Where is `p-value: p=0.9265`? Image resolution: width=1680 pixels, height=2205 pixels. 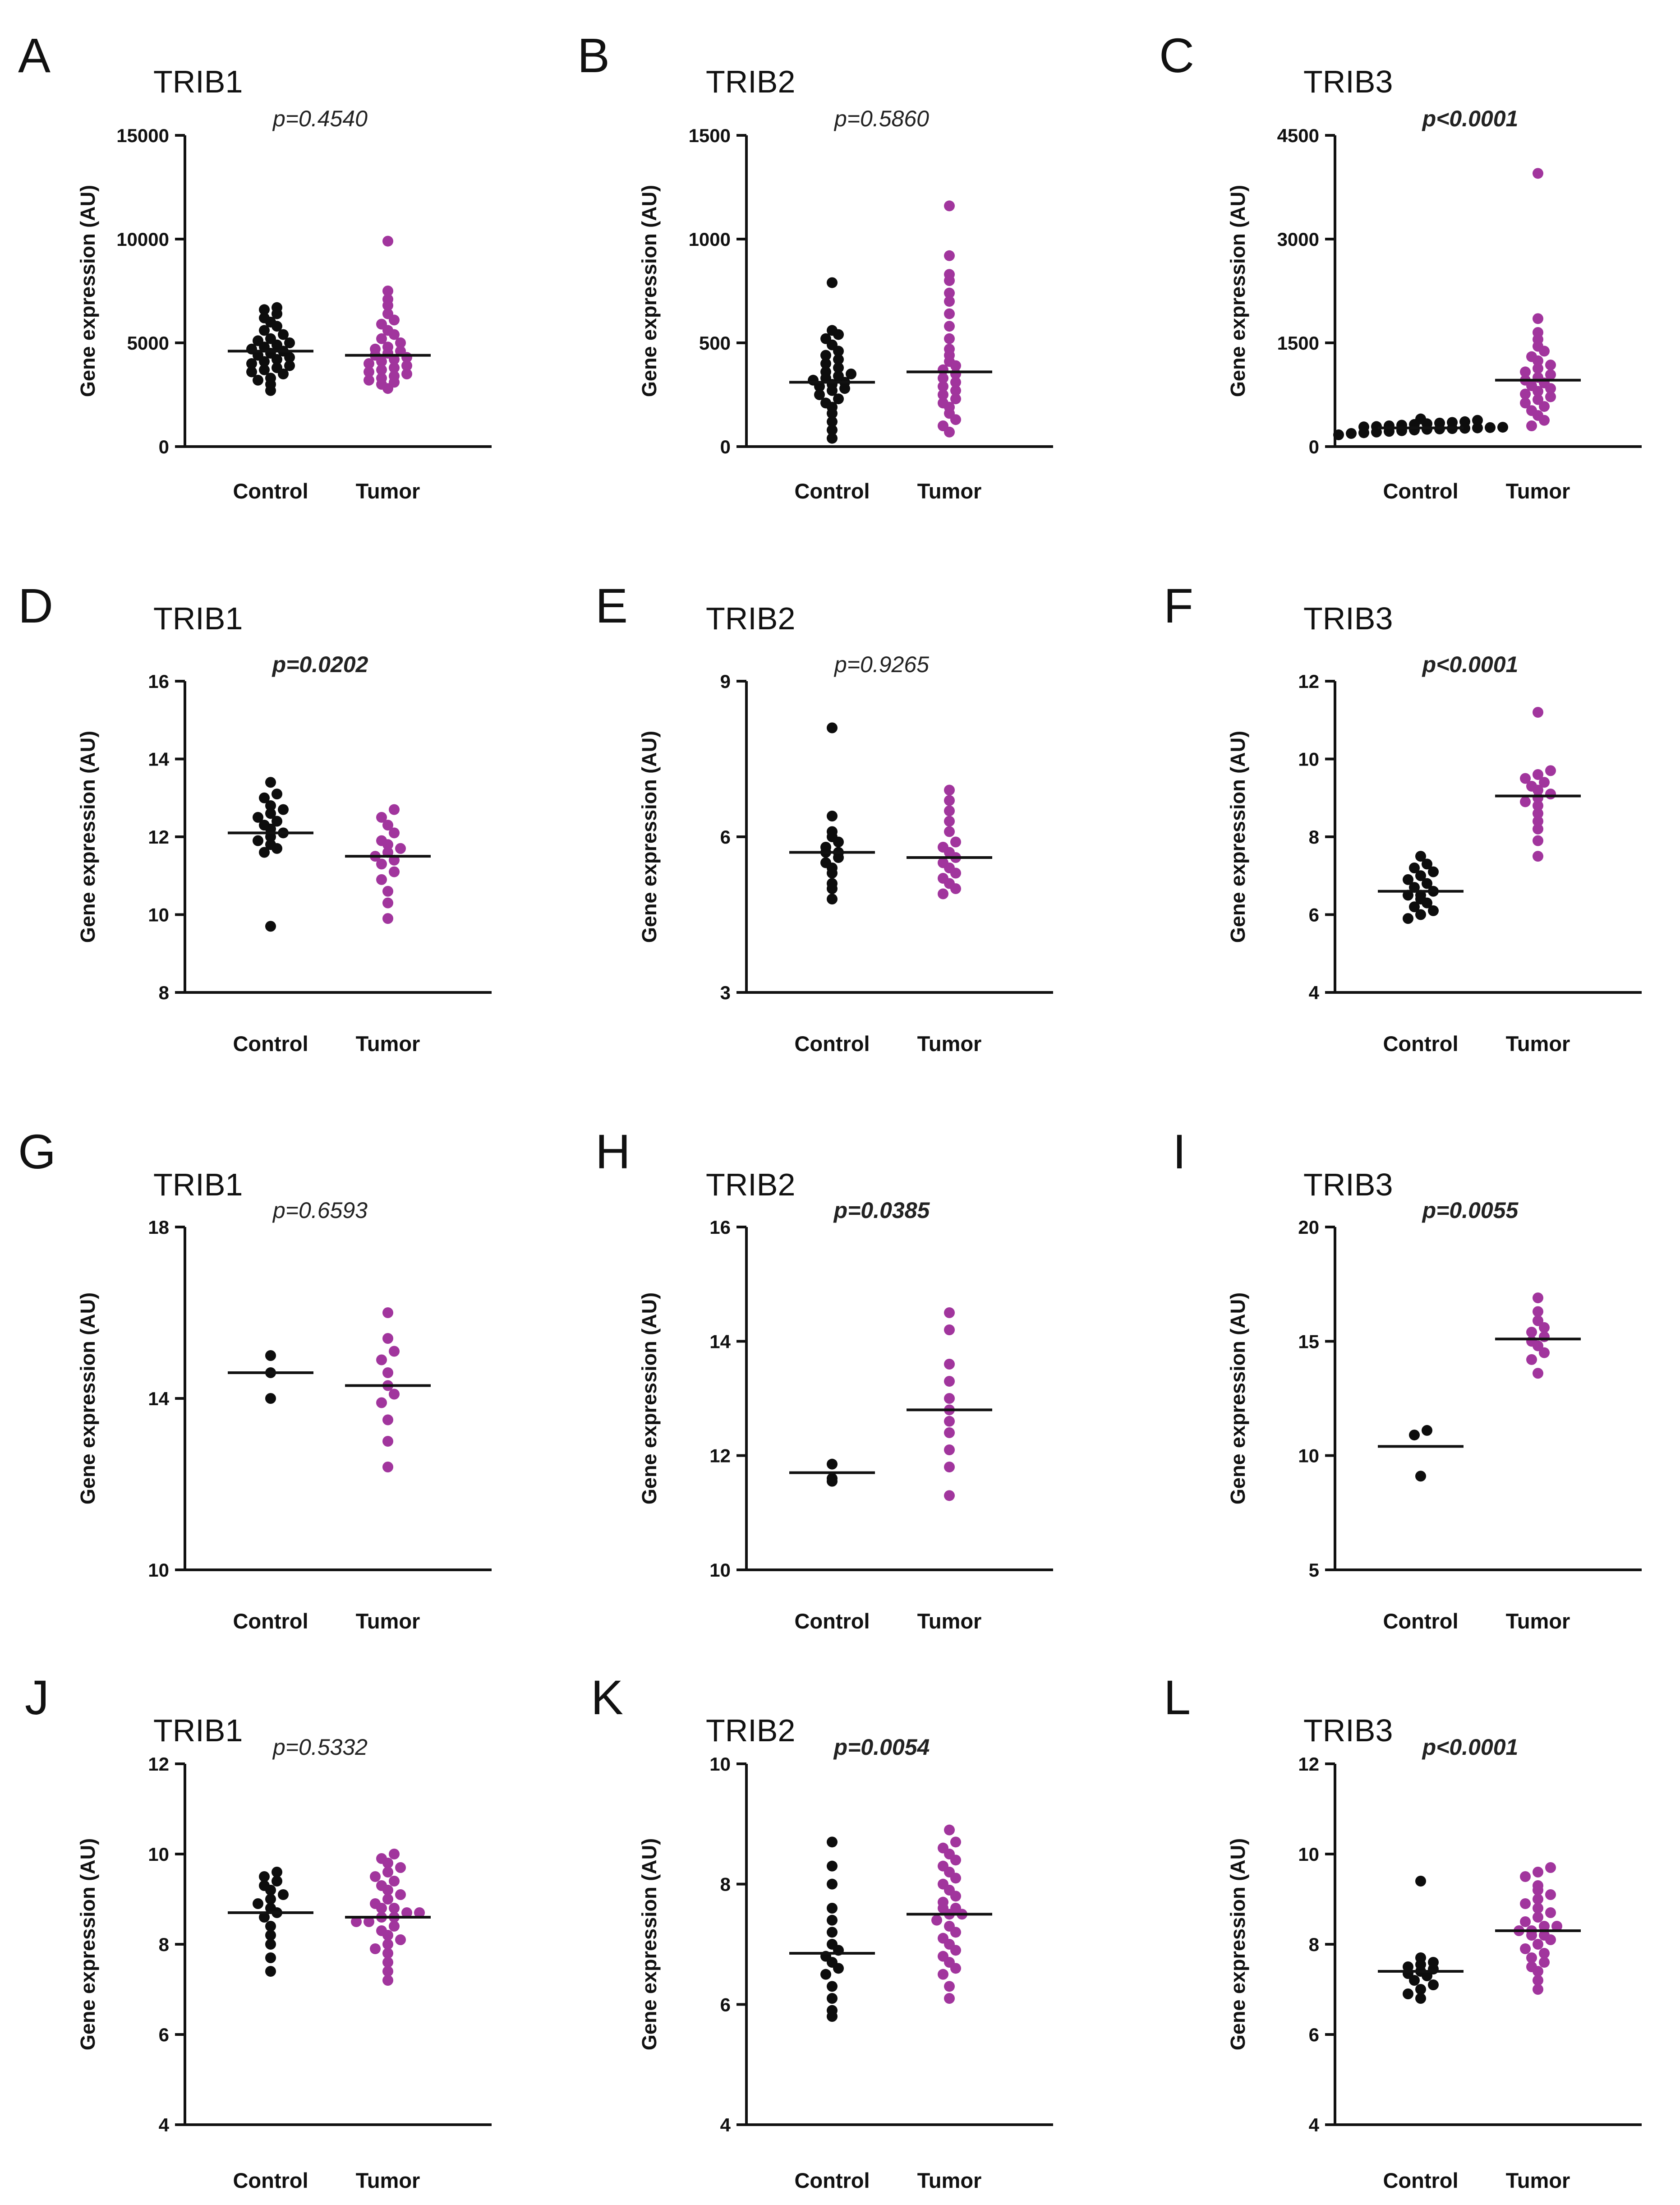 p-value: p=0.9265 is located at coordinates (881, 665).